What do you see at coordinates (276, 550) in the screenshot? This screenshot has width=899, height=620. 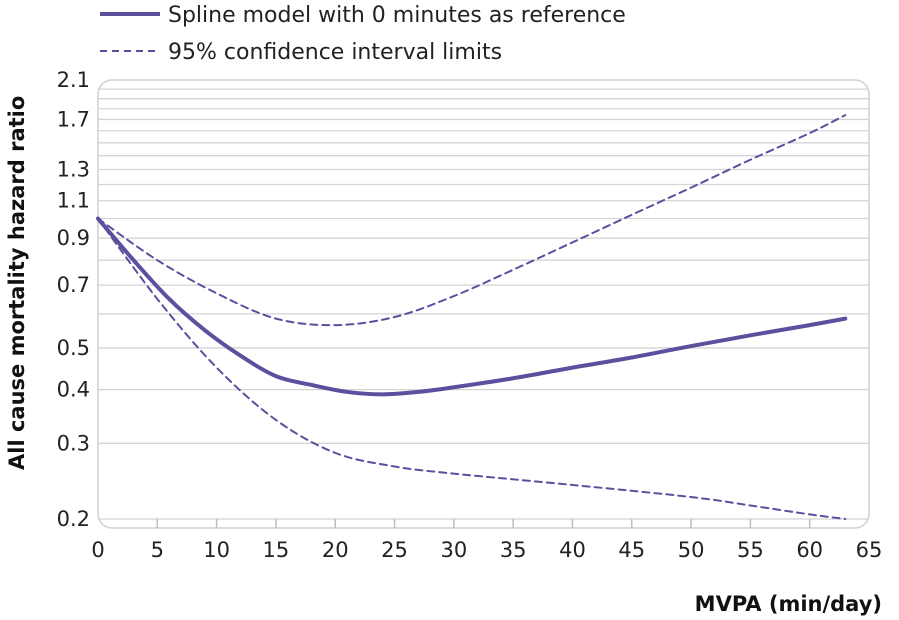 I see `x-tick-label: 15` at bounding box center [276, 550].